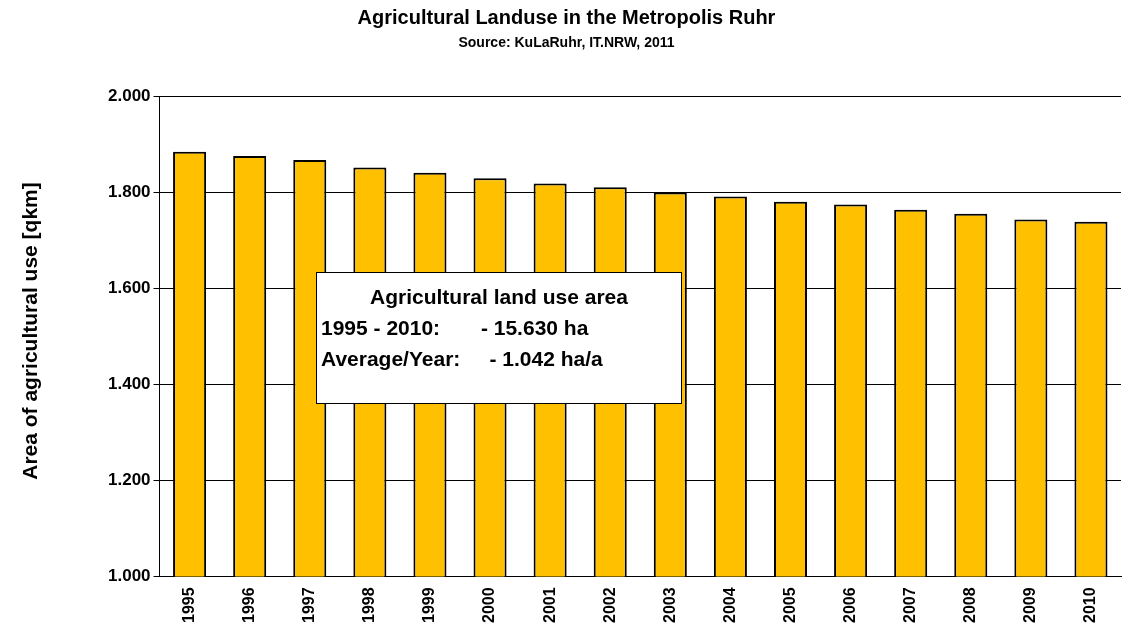 The height and width of the screenshot is (626, 1133). I want to click on x-tick-label: 1997, so click(309, 605).